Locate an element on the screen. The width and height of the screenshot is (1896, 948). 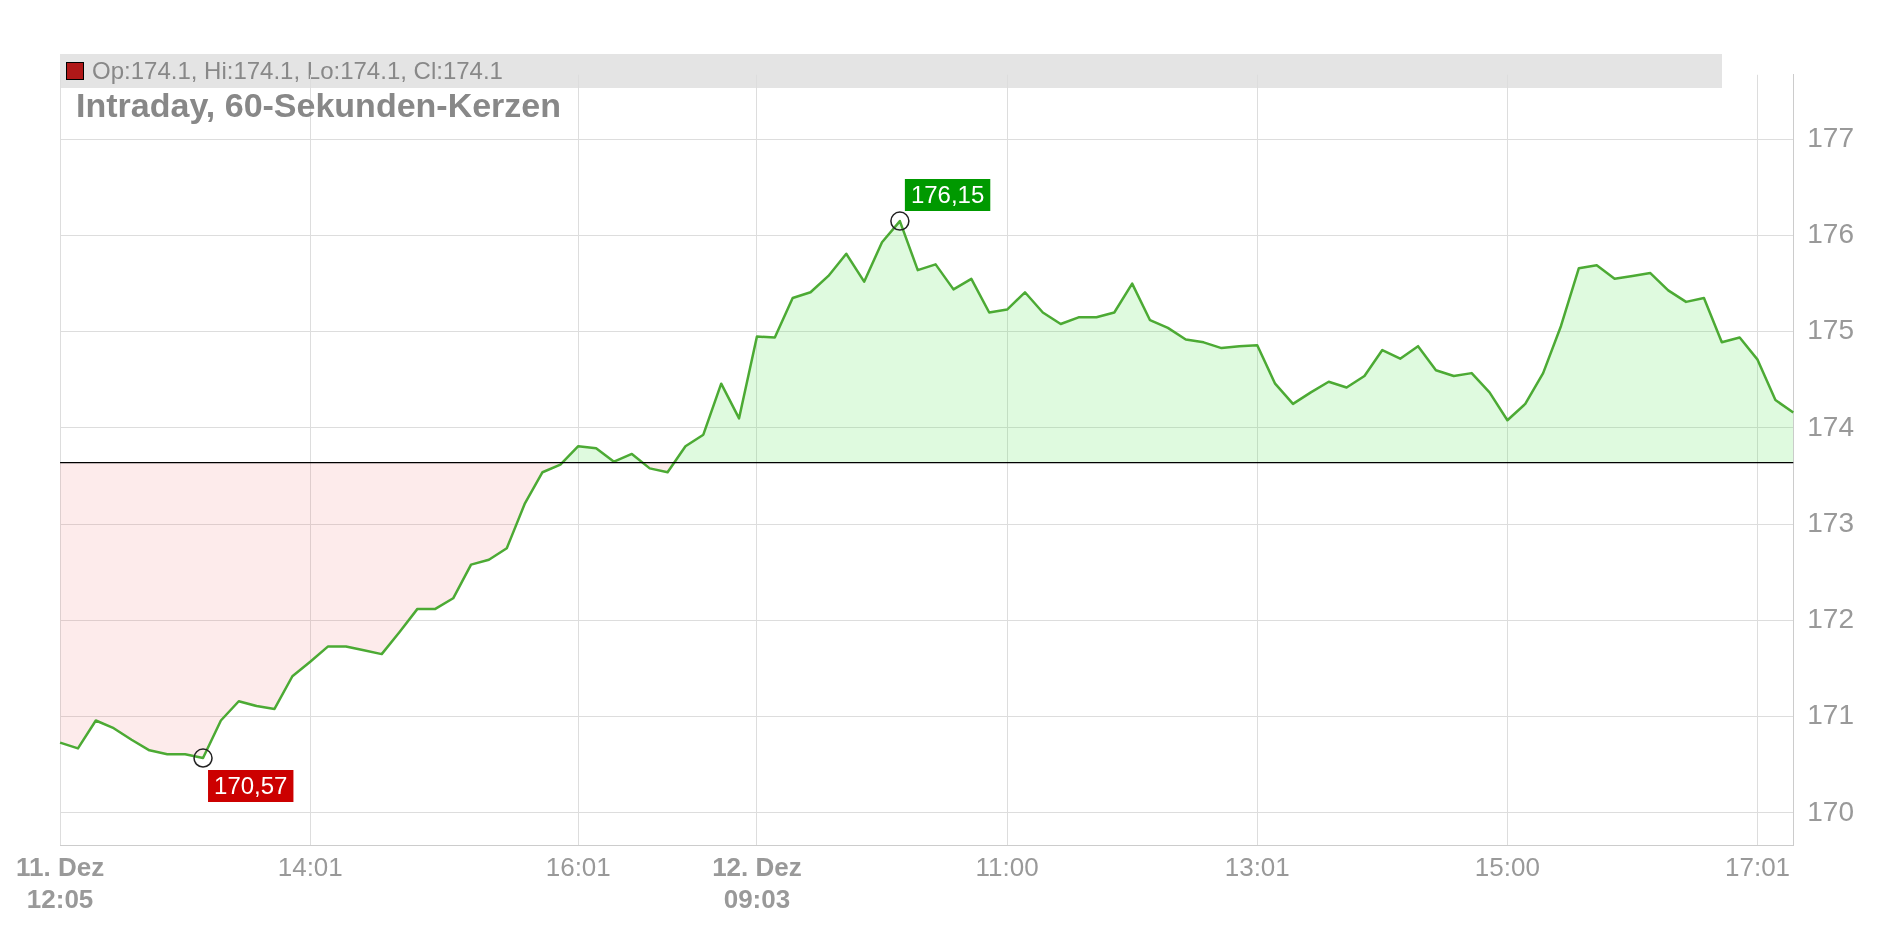
y-tick-label: 175 is located at coordinates (1830, 330).